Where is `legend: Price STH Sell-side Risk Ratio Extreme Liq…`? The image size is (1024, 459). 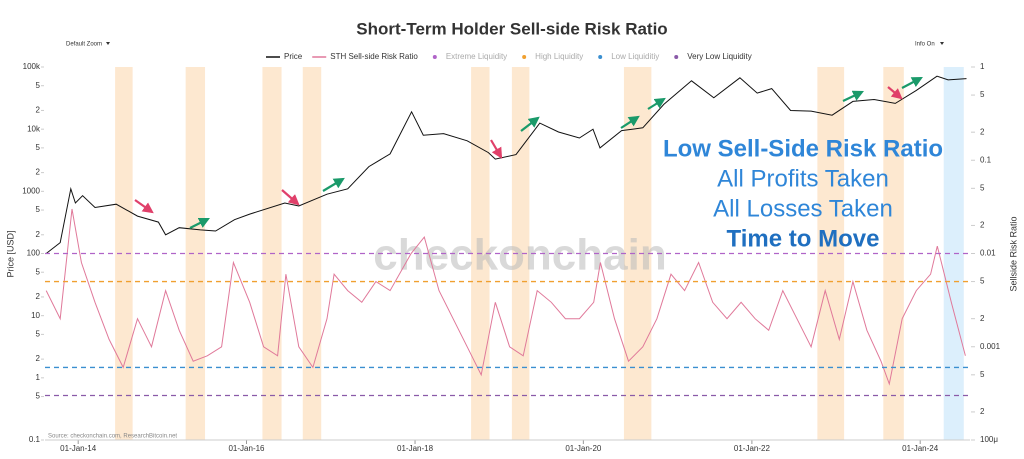 legend: Price STH Sell-side Risk Ratio Extreme Liq… is located at coordinates (509, 56).